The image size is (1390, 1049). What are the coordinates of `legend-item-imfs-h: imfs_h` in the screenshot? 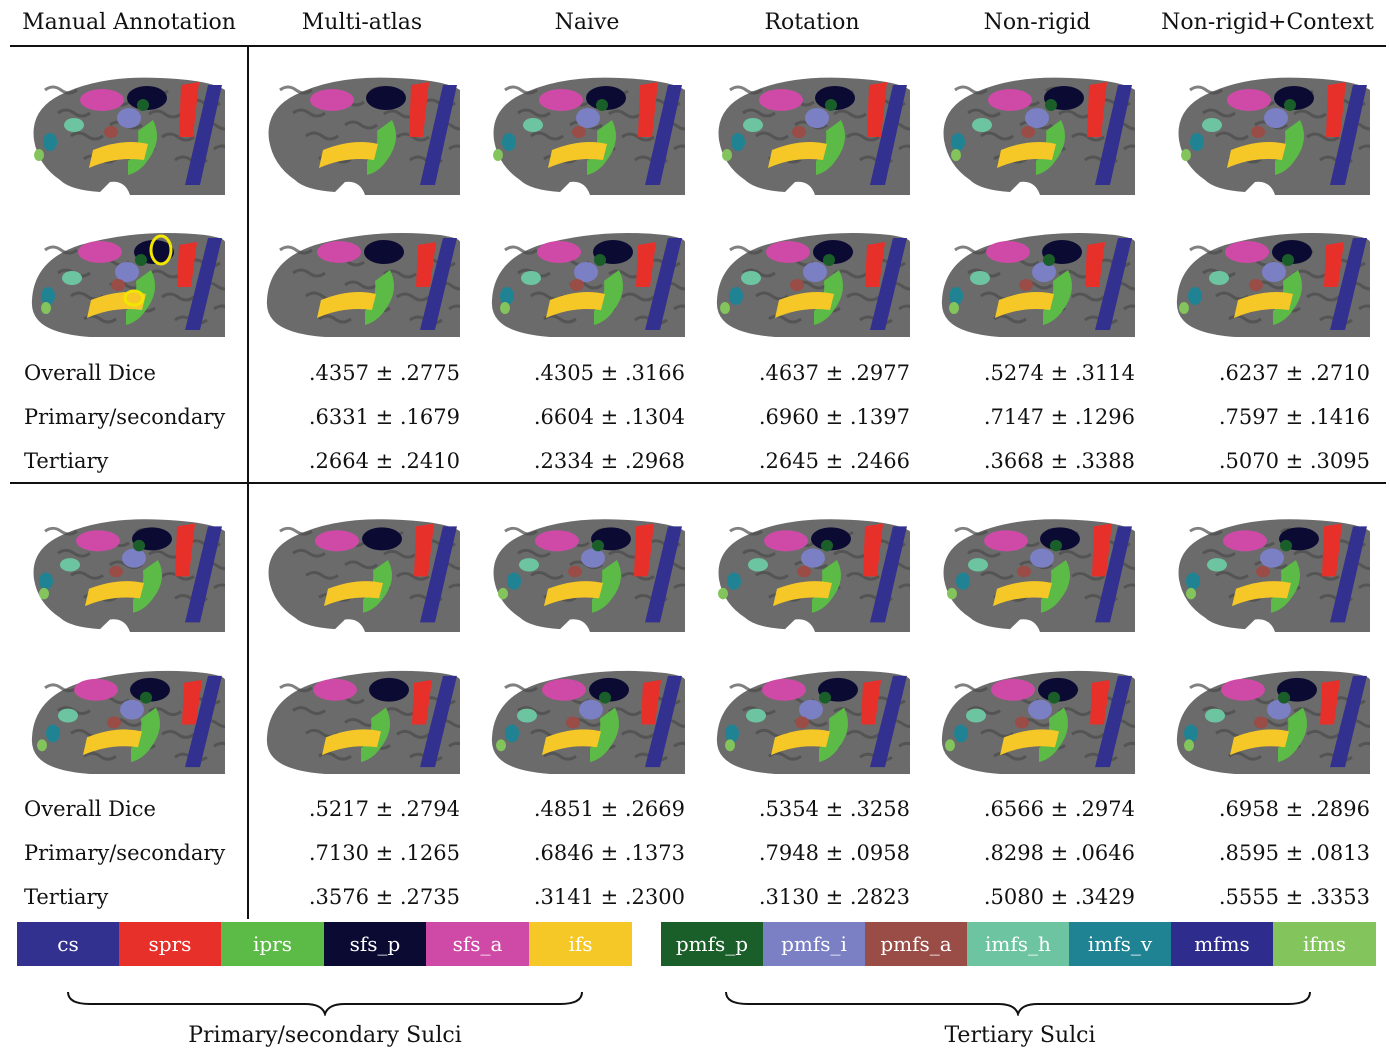 It's located at (1018, 944).